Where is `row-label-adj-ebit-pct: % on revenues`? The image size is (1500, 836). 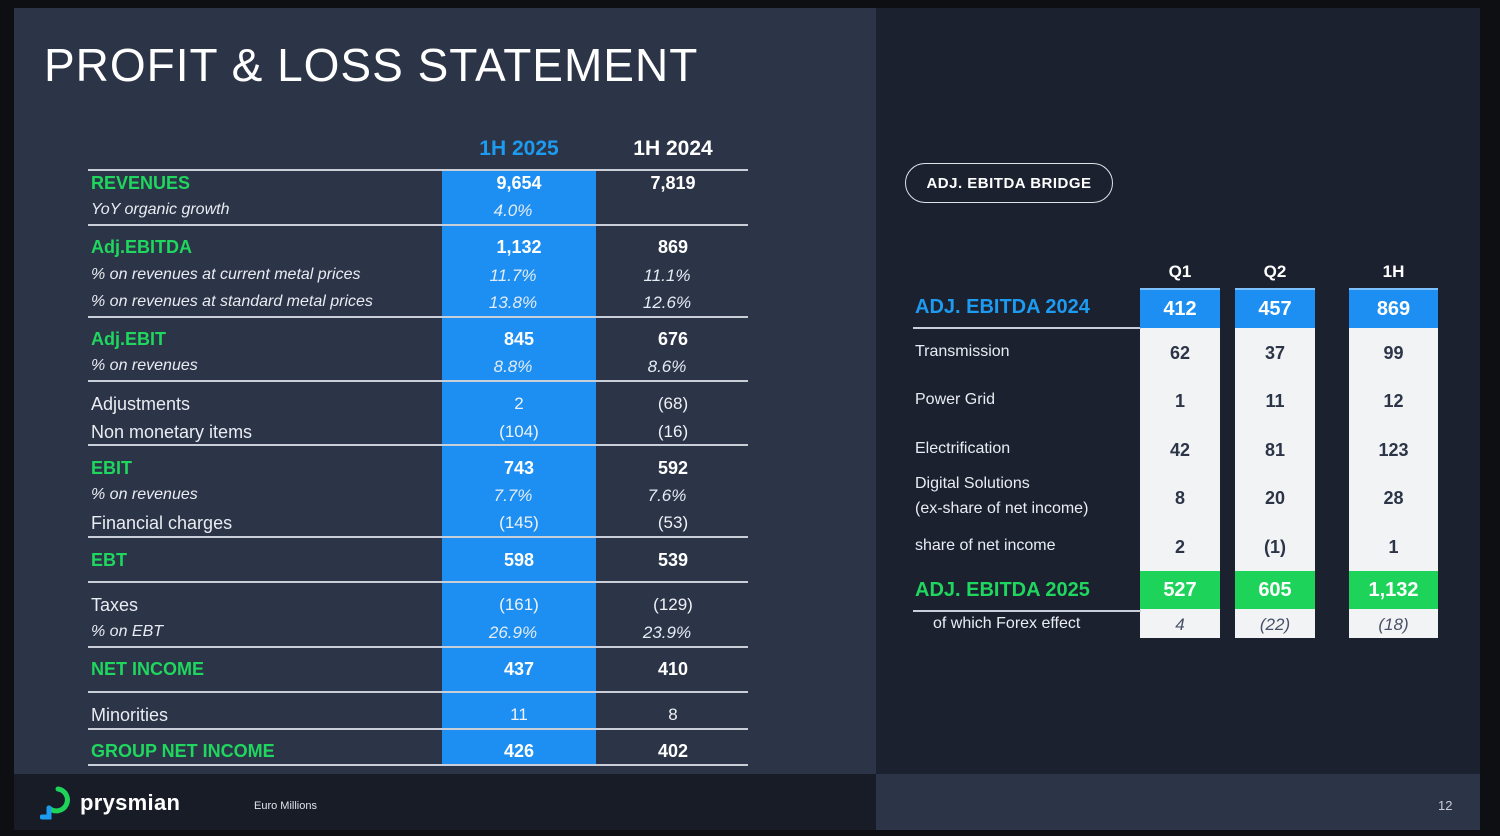 row-label-adj-ebit-pct: % on revenues is located at coordinates (144, 365).